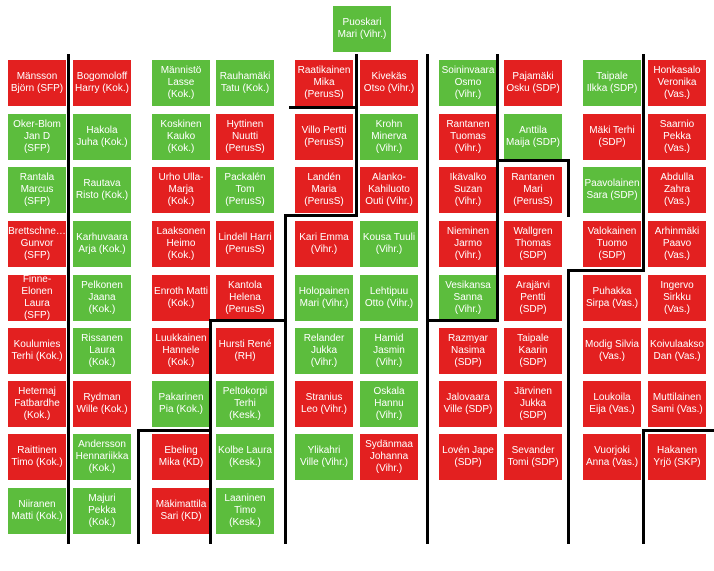 This screenshot has width=714, height=571. What do you see at coordinates (533, 137) in the screenshot?
I see `seat: Anttila Maija (SDP)` at bounding box center [533, 137].